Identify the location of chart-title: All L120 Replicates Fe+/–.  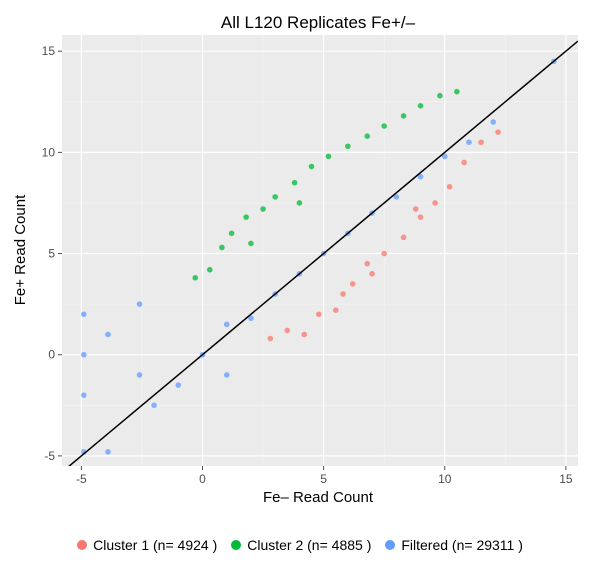
(318, 22).